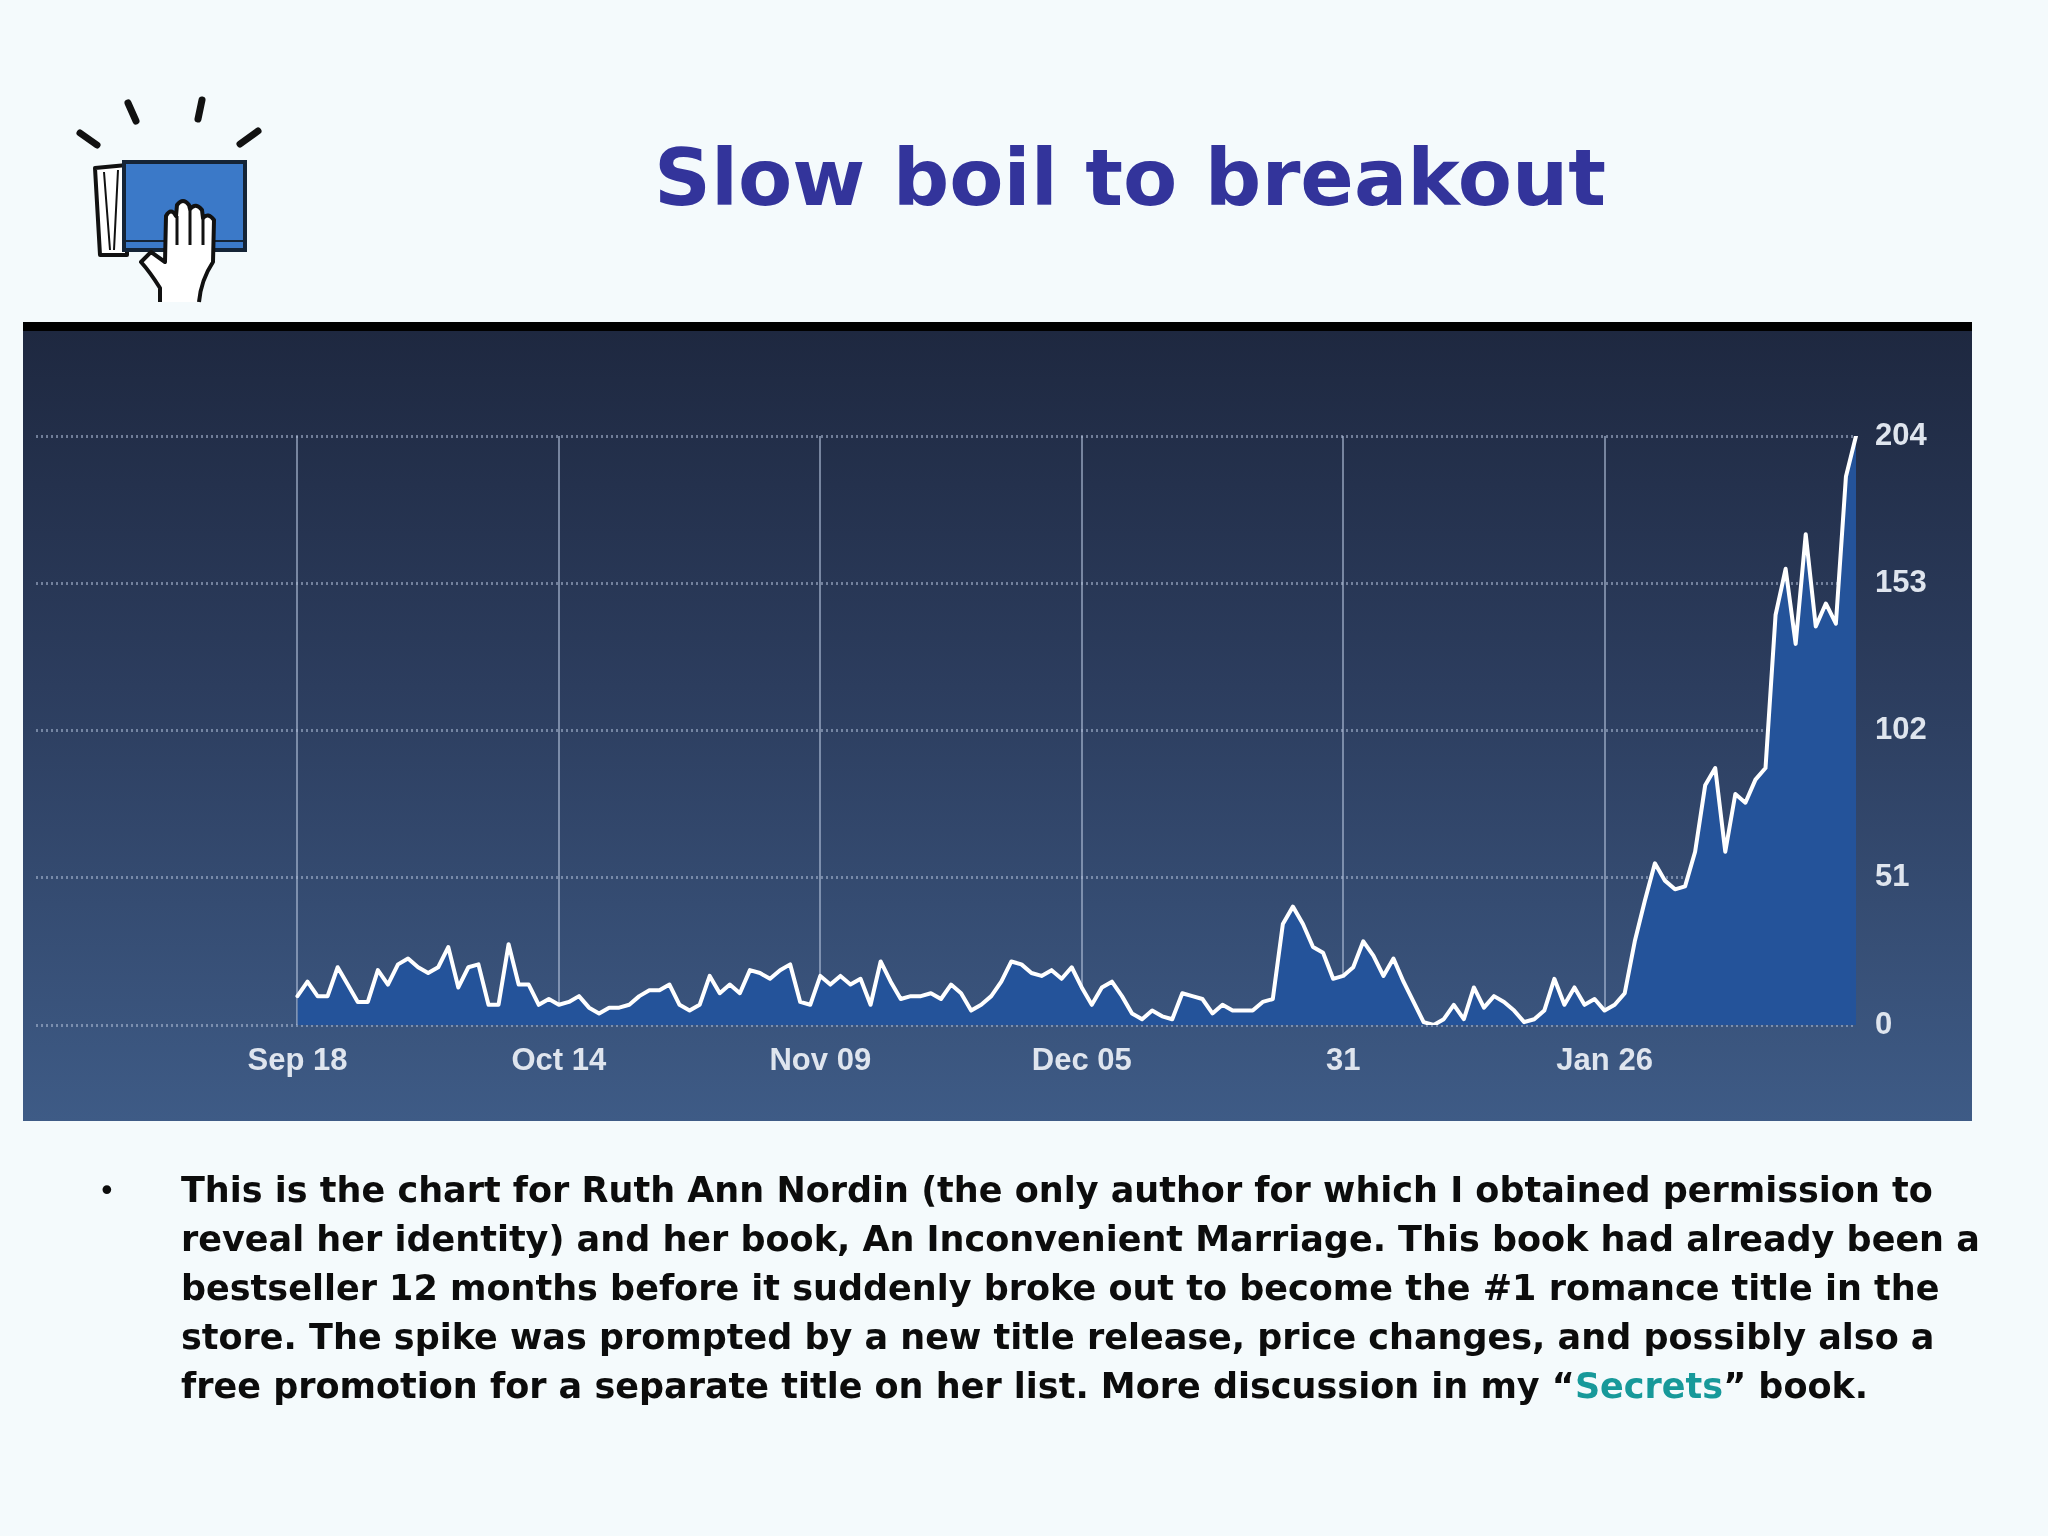 This screenshot has width=2048, height=1536. What do you see at coordinates (1081, 1060) in the screenshot?
I see `x-tick-label: Dec 05` at bounding box center [1081, 1060].